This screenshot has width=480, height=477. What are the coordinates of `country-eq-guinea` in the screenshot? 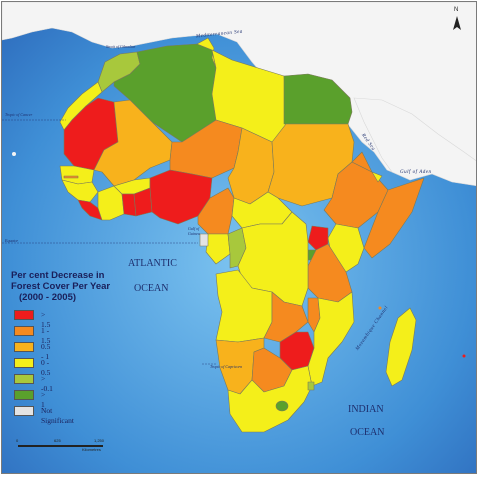 It's located at (204, 240).